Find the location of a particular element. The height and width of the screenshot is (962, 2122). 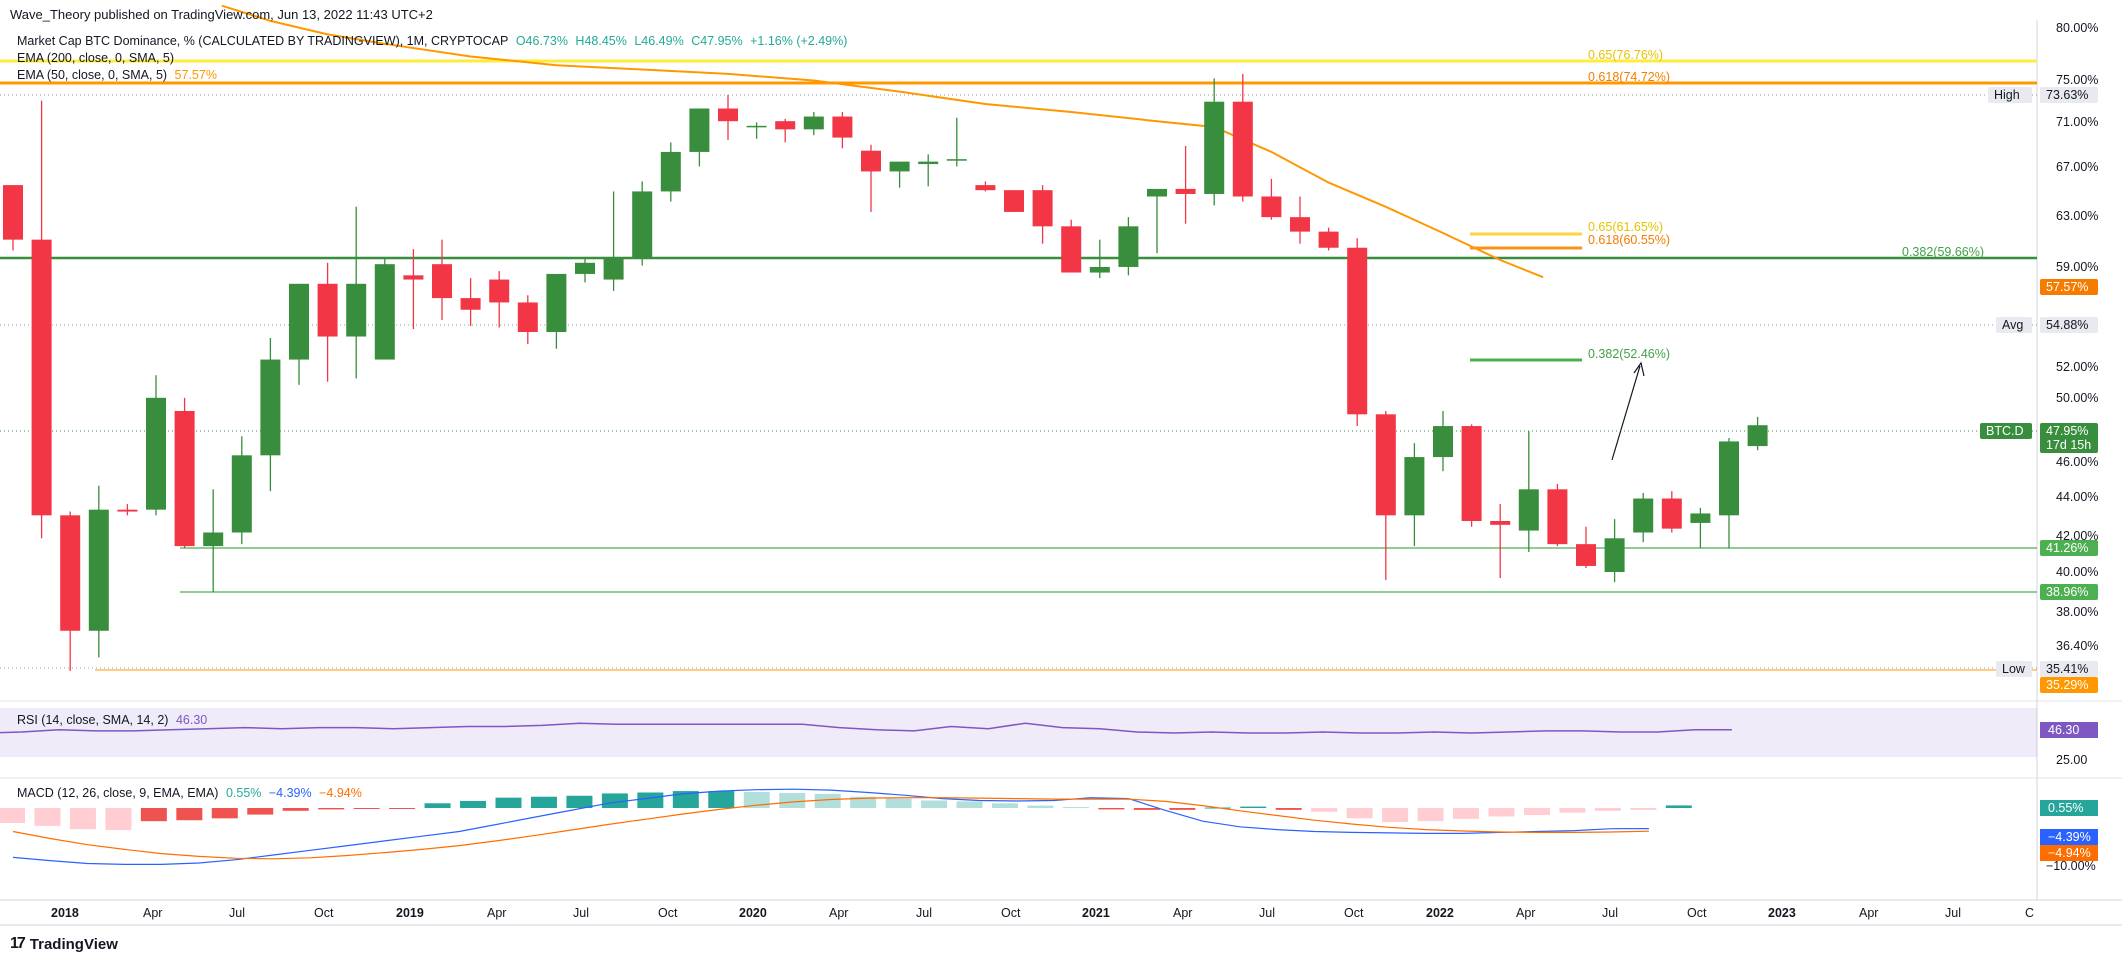

price-tag-text: 47.95% is located at coordinates (2067, 431).